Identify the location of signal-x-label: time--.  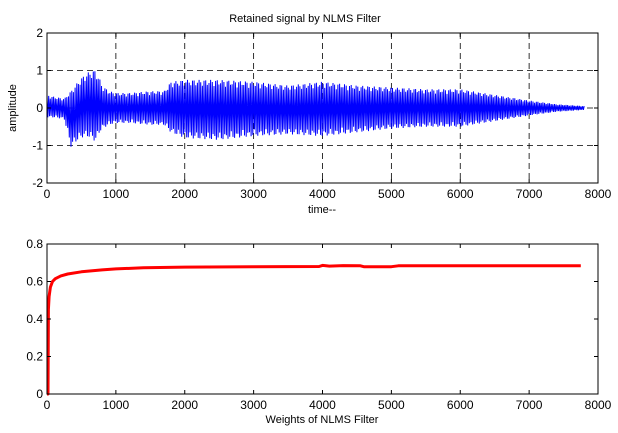
(322, 210).